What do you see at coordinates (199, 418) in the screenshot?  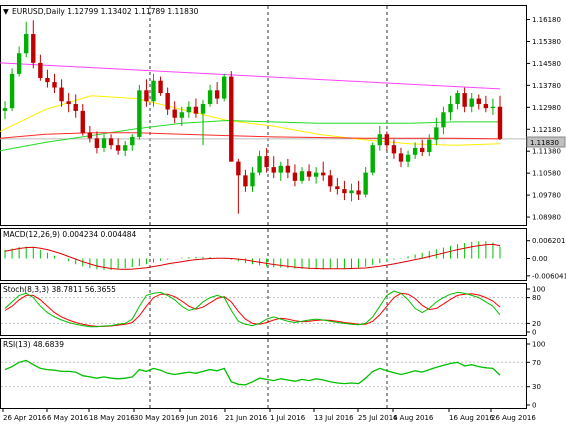 I see `time-tick-label: 9 Jun 2016` at bounding box center [199, 418].